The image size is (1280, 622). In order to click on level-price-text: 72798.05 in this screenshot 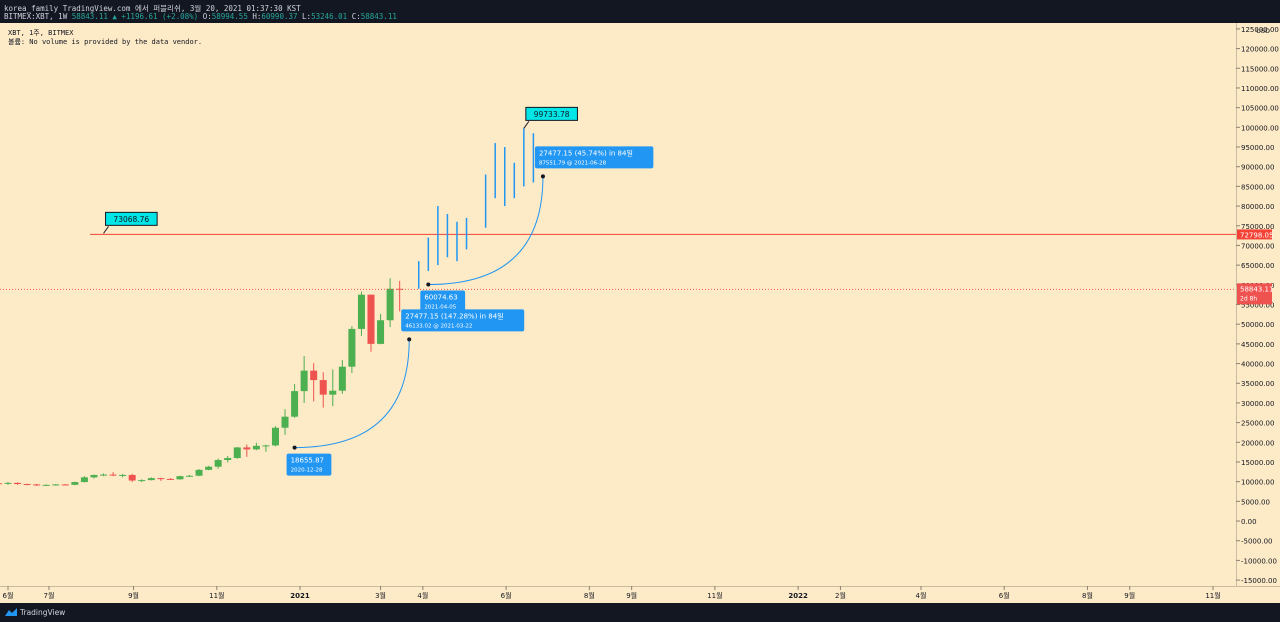, I will do `click(1256, 235)`.